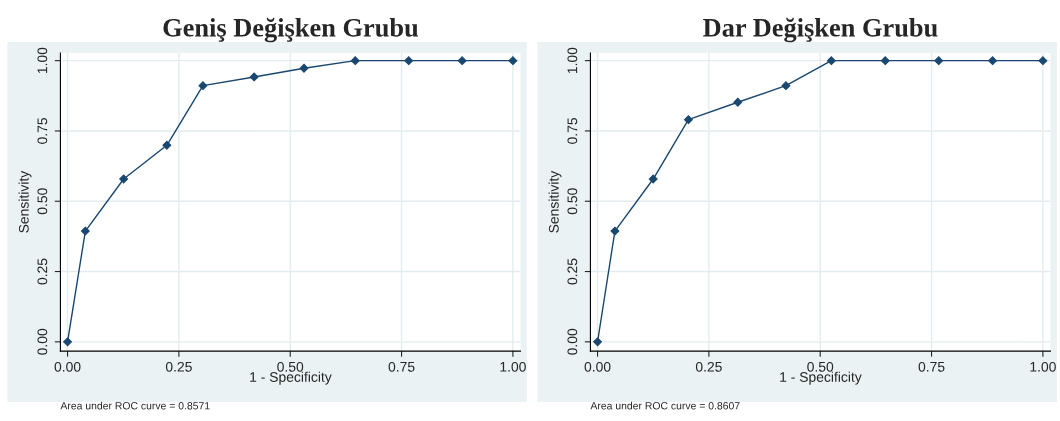 The height and width of the screenshot is (421, 1060). What do you see at coordinates (665, 405) in the screenshot?
I see `text: Area under ROC curve = 0.8607` at bounding box center [665, 405].